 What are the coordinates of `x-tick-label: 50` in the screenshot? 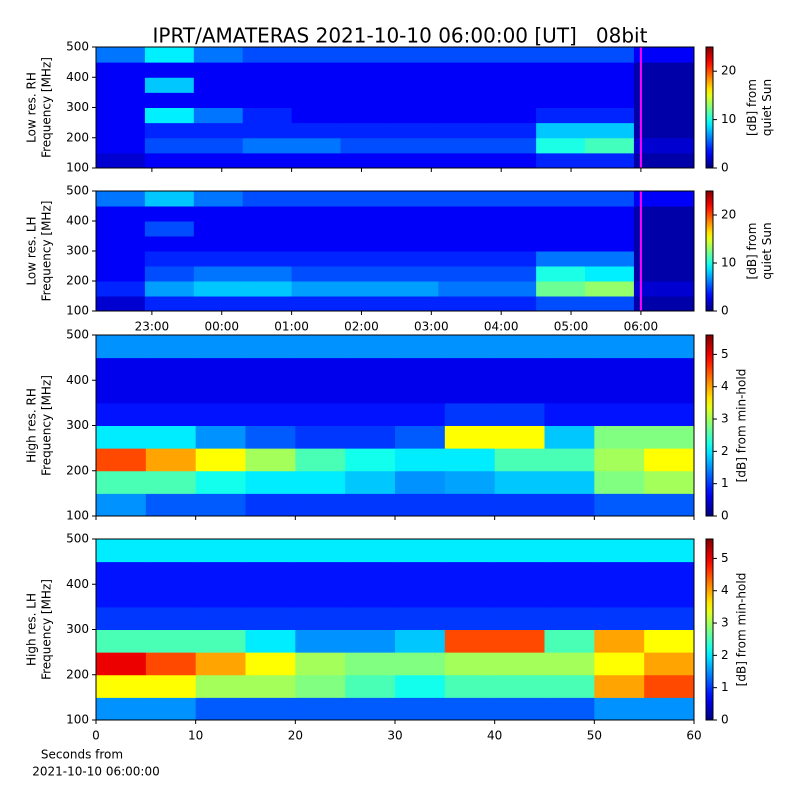 It's located at (594, 736).